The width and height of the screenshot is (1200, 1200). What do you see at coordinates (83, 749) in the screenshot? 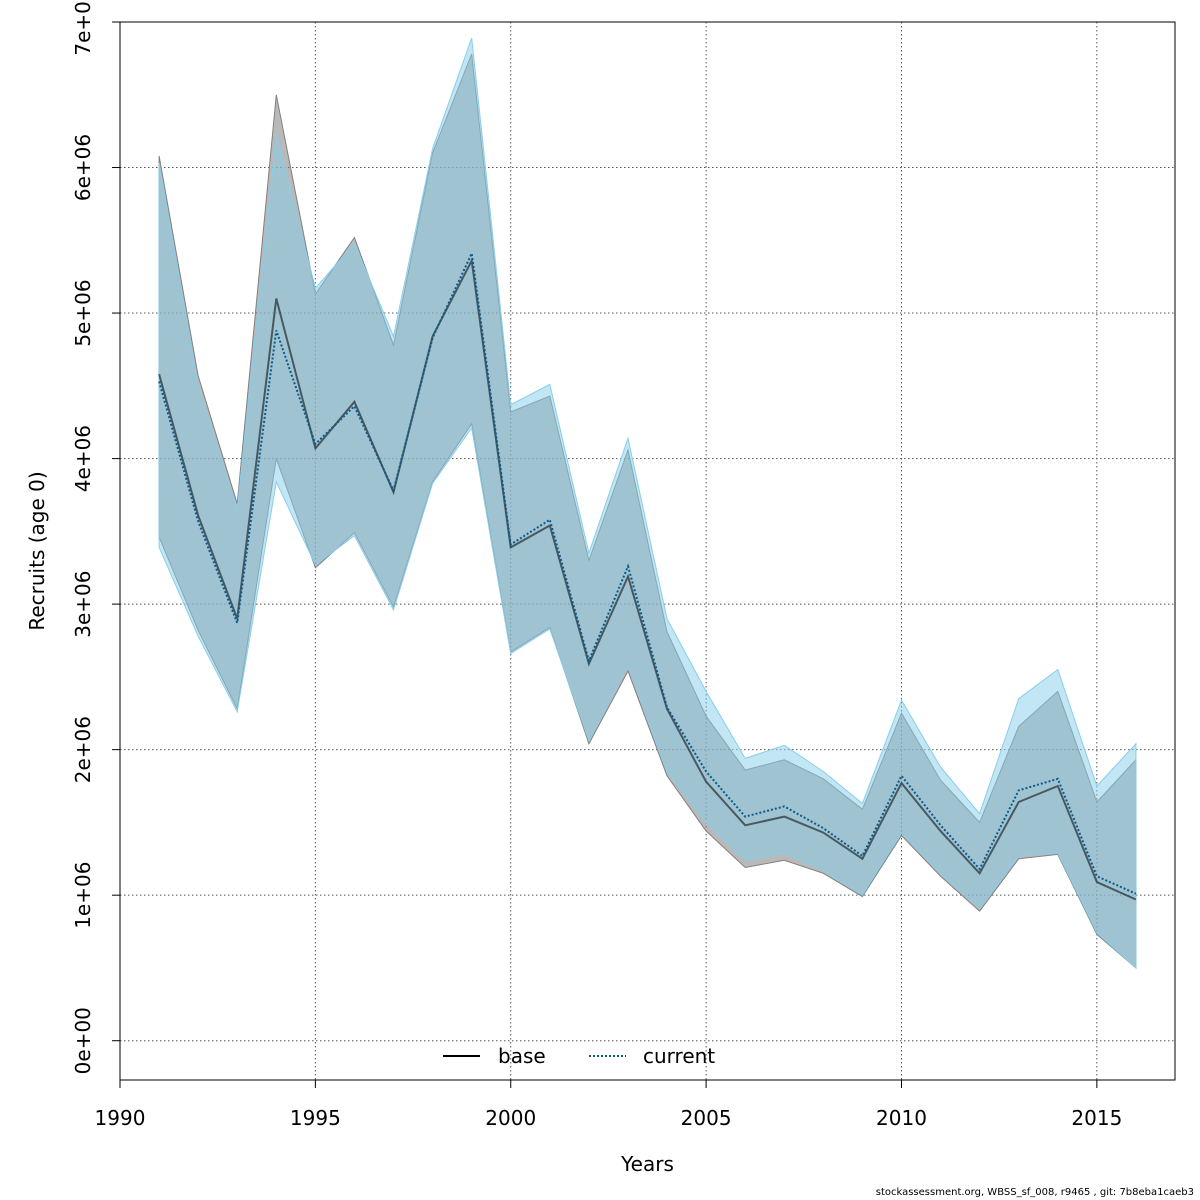
I see `y-tick-label: 2e+06` at bounding box center [83, 749].